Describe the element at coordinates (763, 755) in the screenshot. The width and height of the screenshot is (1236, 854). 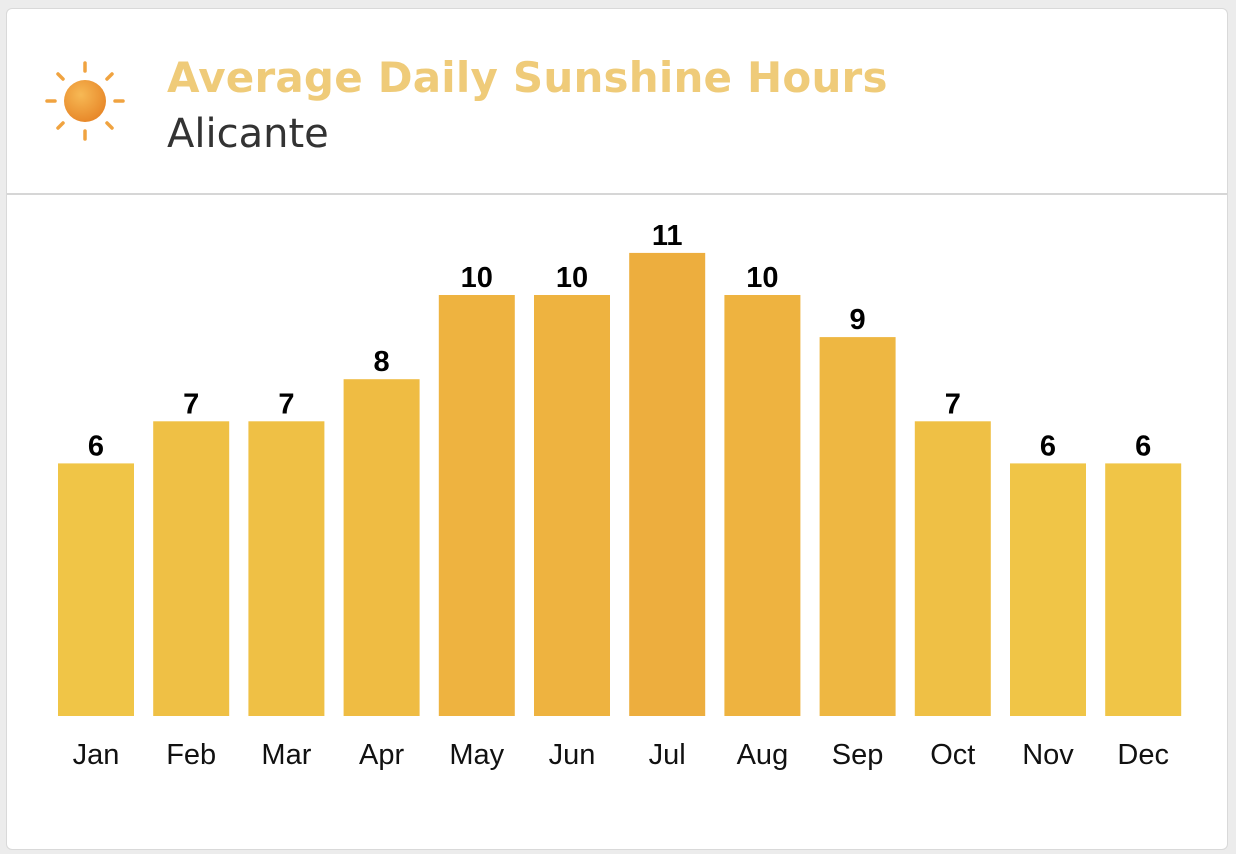
I see `x-tick-label: Aug` at that location.